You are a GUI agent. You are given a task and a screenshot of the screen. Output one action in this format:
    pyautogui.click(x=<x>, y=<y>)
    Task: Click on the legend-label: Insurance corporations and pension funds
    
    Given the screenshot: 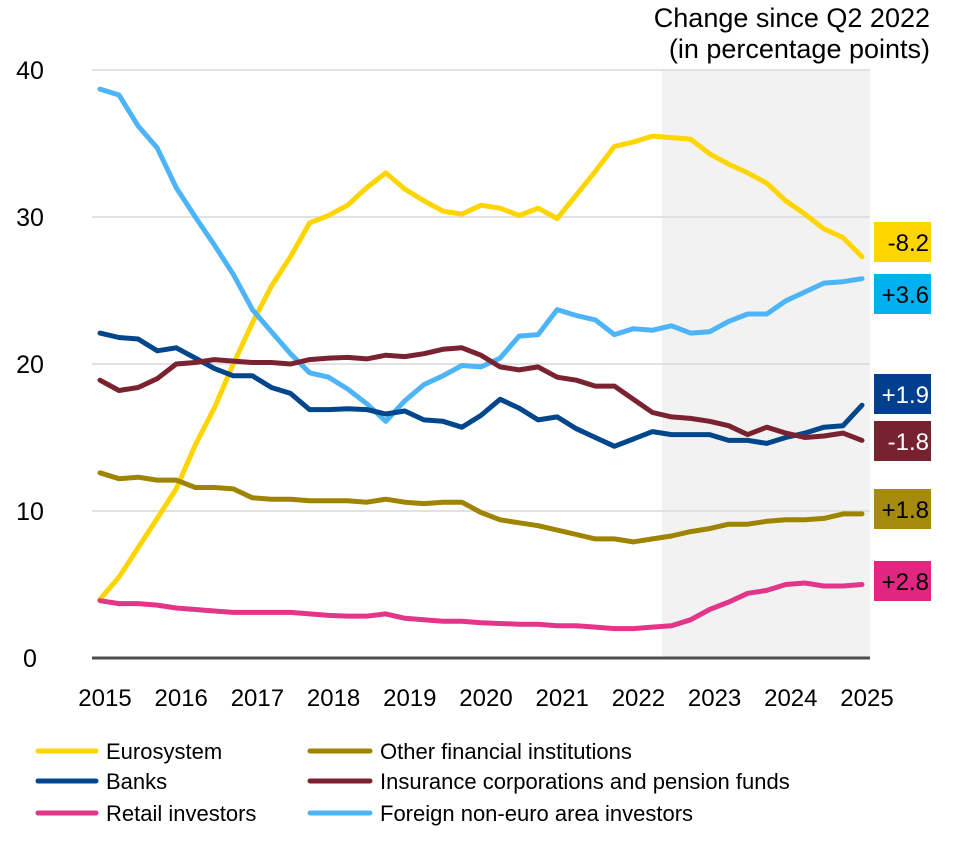 What is the action you would take?
    pyautogui.click(x=585, y=781)
    